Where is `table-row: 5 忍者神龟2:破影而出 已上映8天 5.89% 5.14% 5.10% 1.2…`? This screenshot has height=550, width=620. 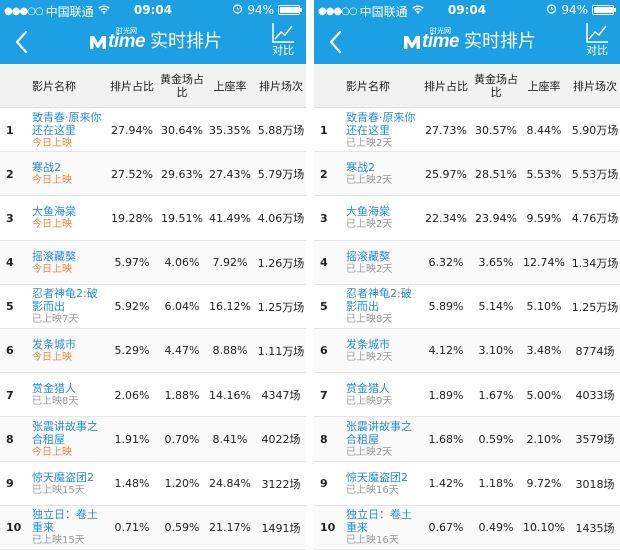 table-row: 5 忍者神龟2:破影而出 已上映8天 5.89% 5.14% 5.10% 1.2… is located at coordinates (467, 307).